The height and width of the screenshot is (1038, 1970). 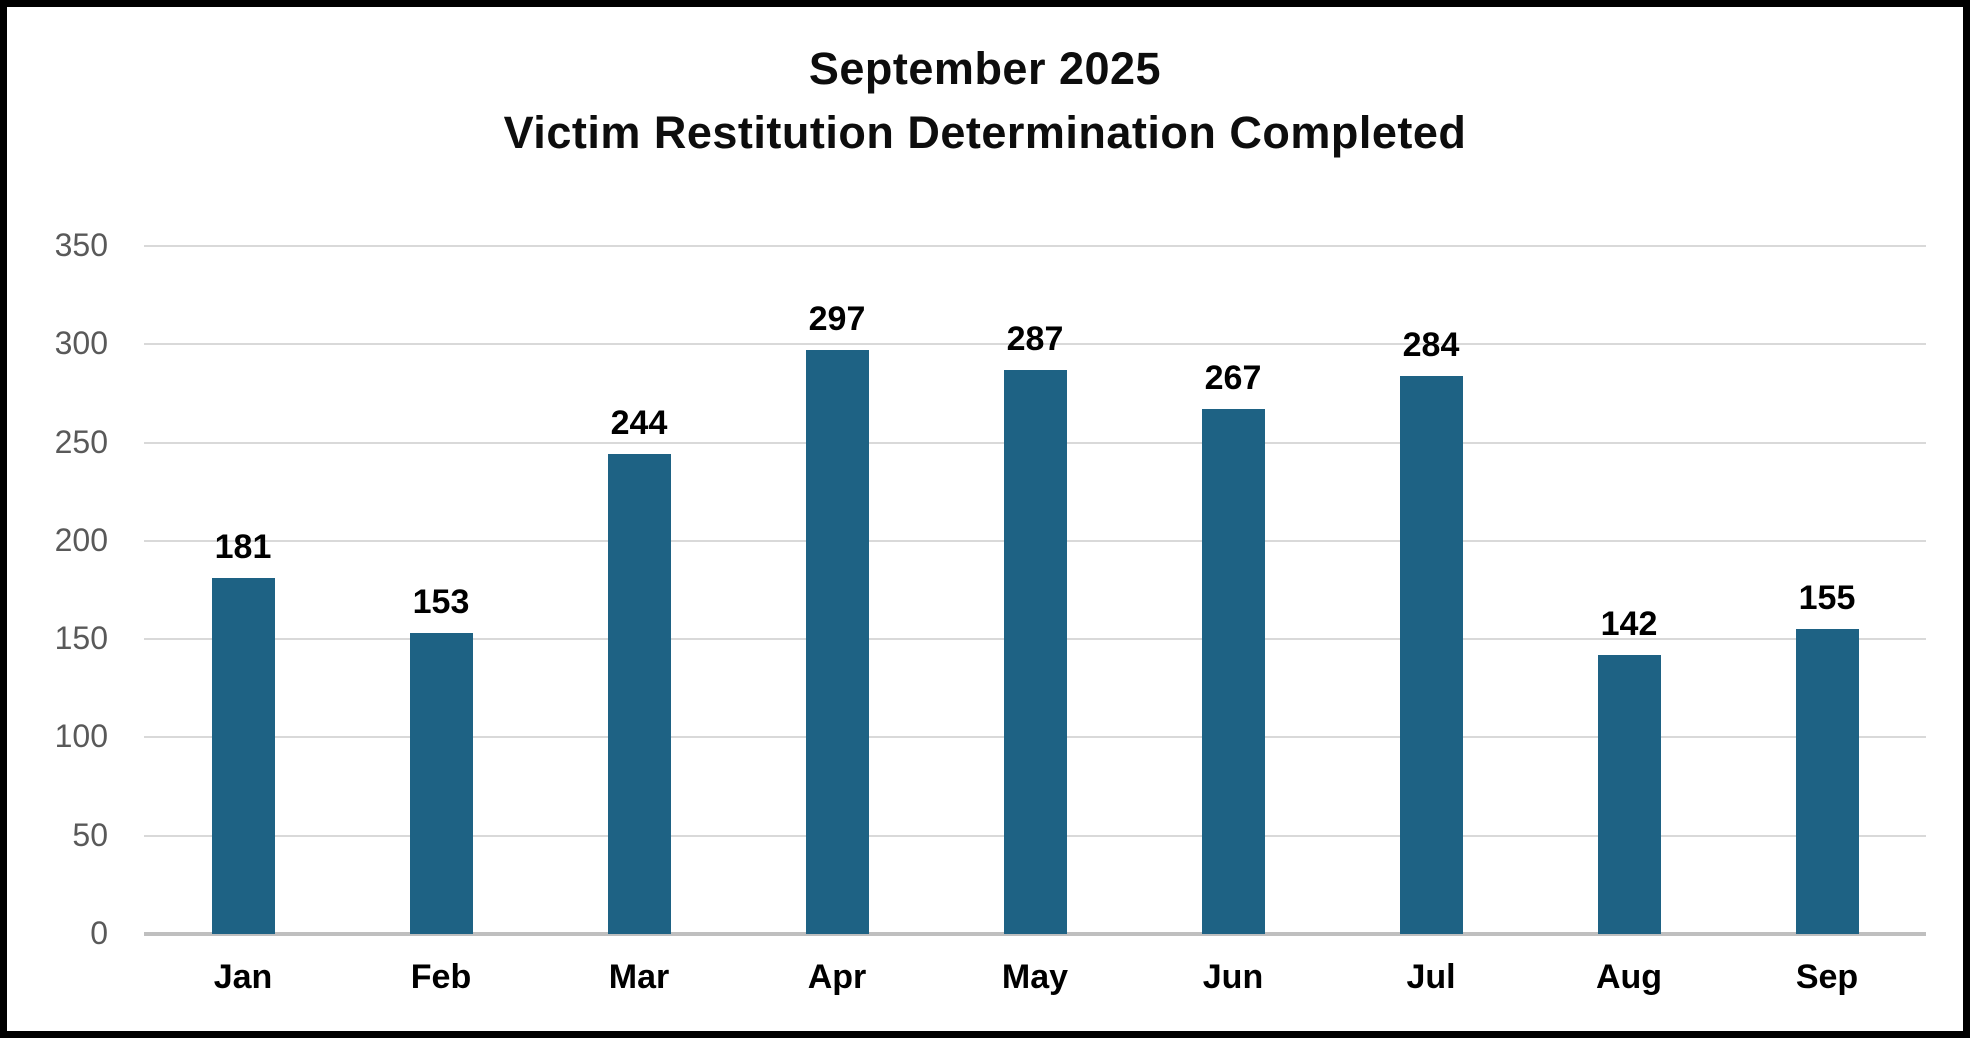 I want to click on x-tick-label-sep: Sep, so click(x=1827, y=977).